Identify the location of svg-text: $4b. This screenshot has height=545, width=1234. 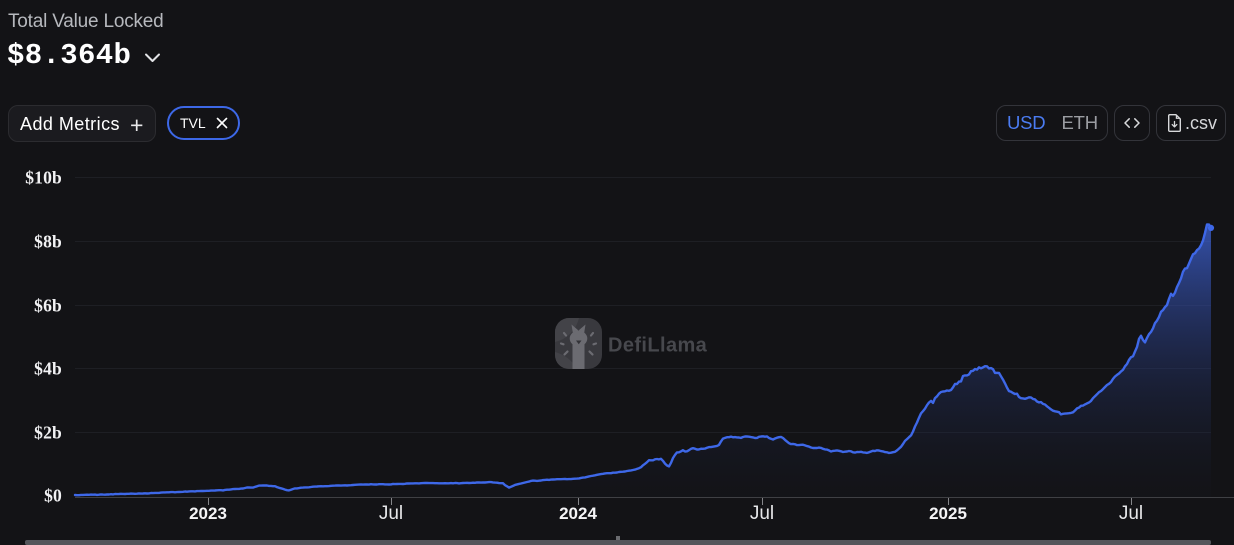
(48, 369).